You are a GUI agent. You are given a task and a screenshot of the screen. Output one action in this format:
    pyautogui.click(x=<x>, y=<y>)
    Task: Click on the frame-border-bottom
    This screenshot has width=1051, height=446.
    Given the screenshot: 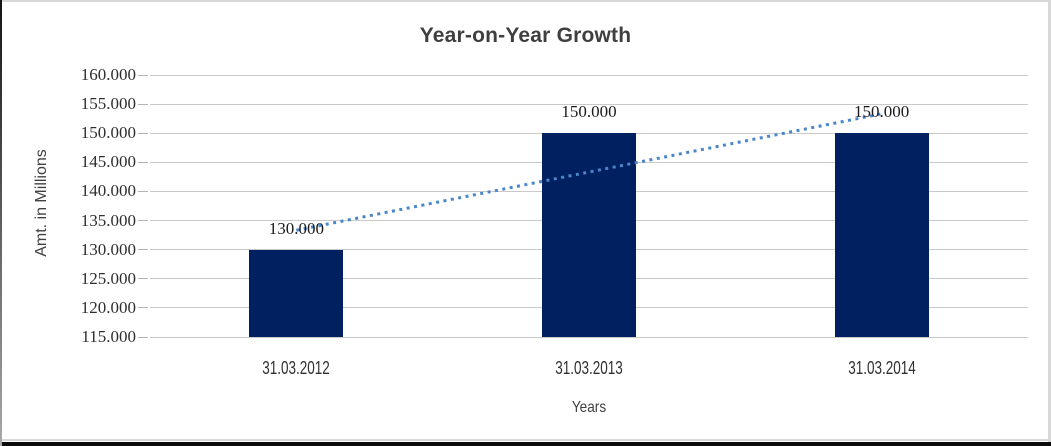 What is the action you would take?
    pyautogui.click(x=525, y=440)
    